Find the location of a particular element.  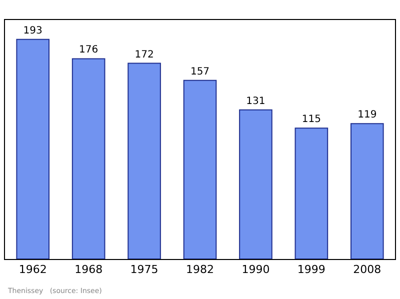

data-label: 157 is located at coordinates (200, 72).